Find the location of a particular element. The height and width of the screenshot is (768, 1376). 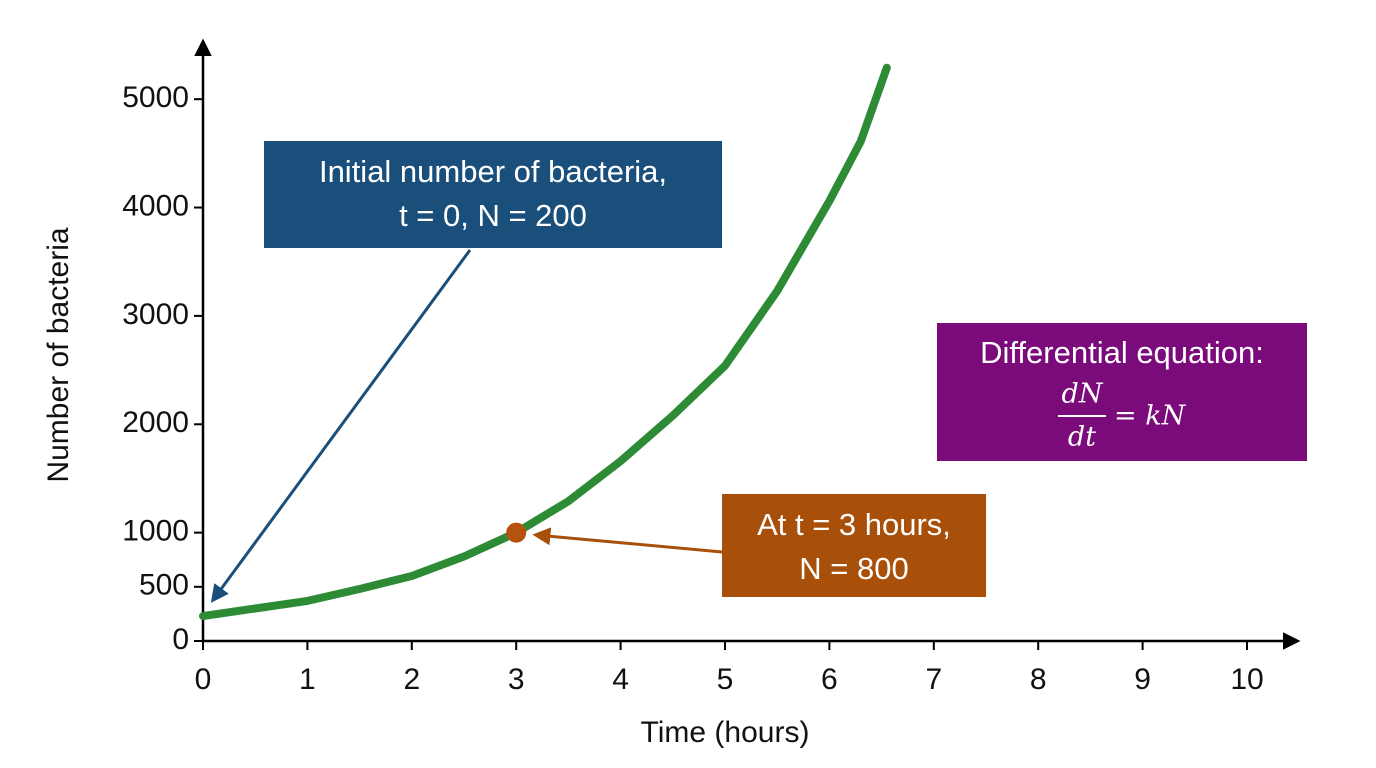

annotation-text: At t = 3 hours, is located at coordinates (854, 524).